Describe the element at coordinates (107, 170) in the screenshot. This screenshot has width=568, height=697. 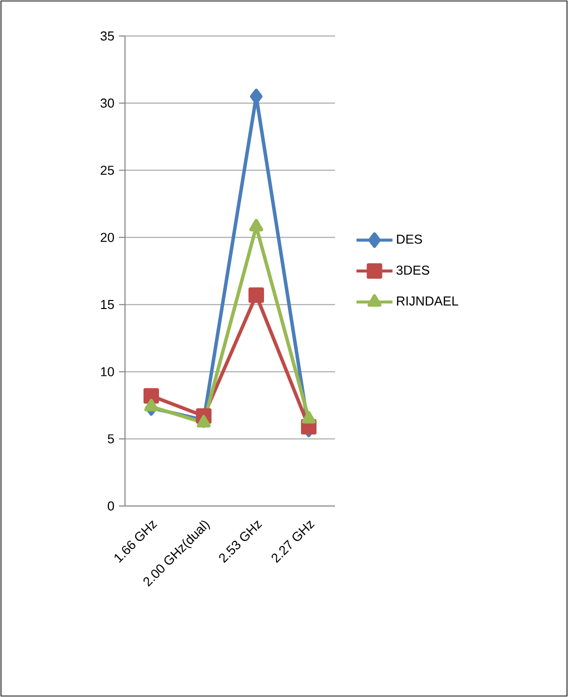
I see `y-tick-label: 25` at that location.